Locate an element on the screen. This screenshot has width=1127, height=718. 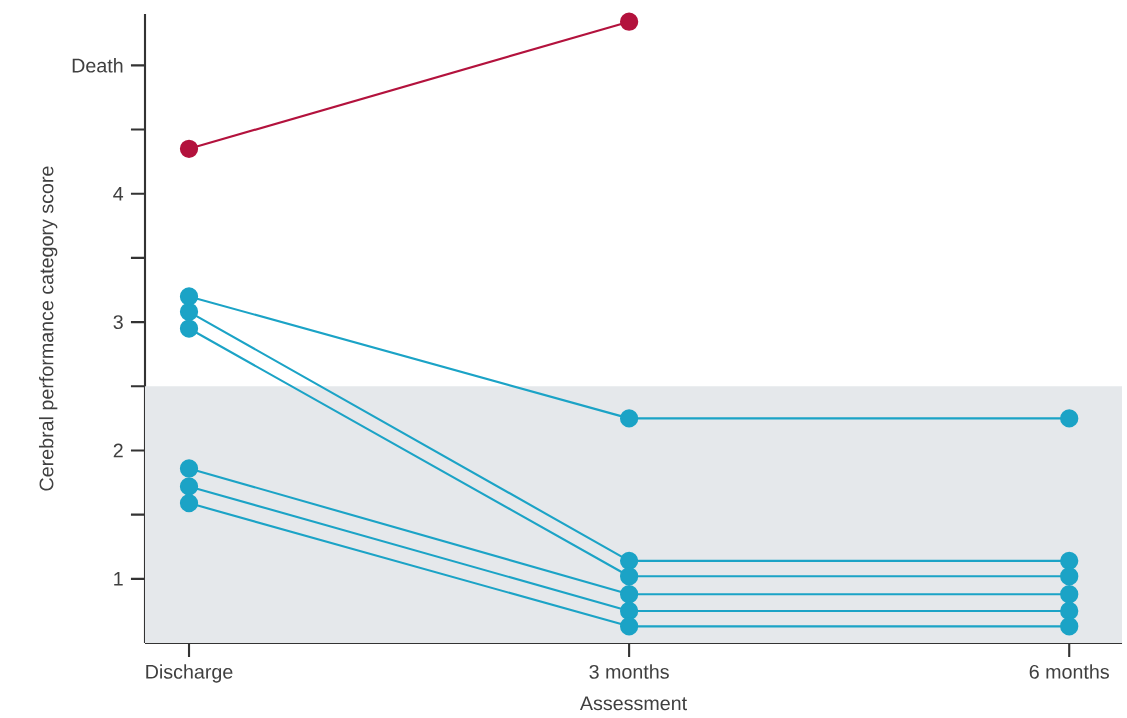
x-tick-label: 3 months is located at coordinates (629, 671).